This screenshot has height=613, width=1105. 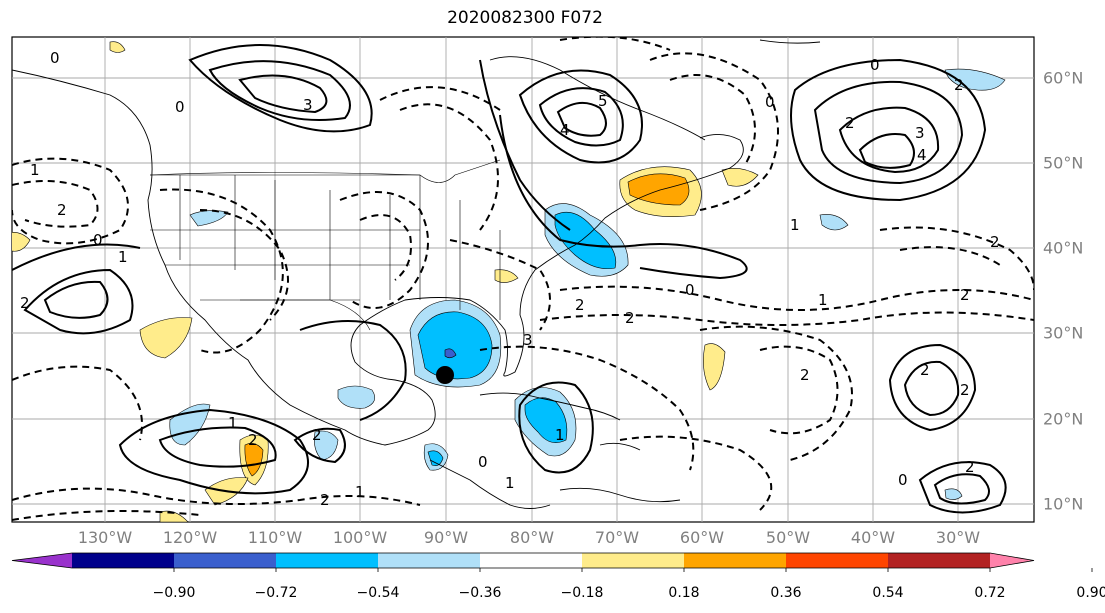 What do you see at coordinates (174, 593) in the screenshot?
I see `colorbar-tick-label: −0.90` at bounding box center [174, 593].